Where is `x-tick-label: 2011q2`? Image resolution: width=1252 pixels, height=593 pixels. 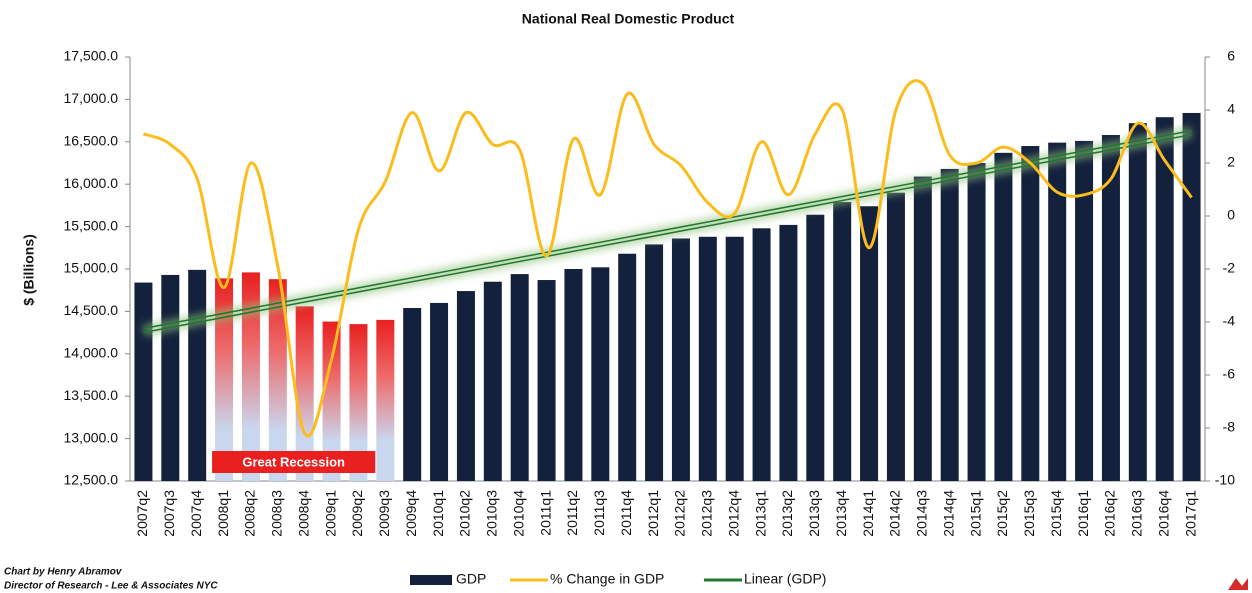 x-tick-label: 2011q2 is located at coordinates (572, 513).